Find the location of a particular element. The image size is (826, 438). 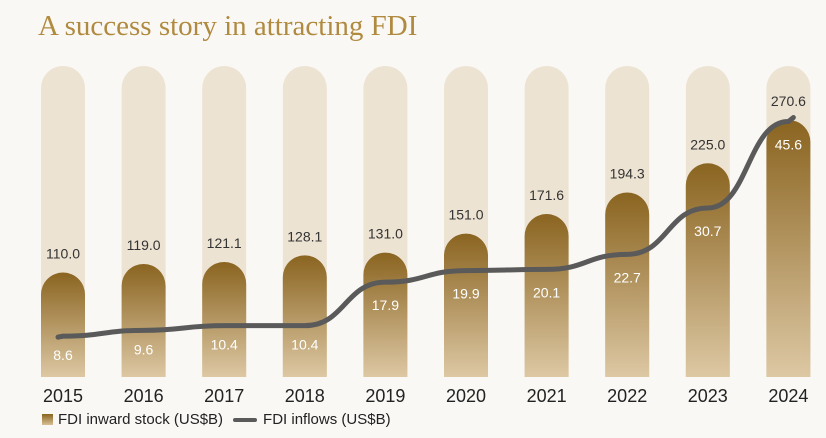

stock-value-label: 171.6 is located at coordinates (546, 195).